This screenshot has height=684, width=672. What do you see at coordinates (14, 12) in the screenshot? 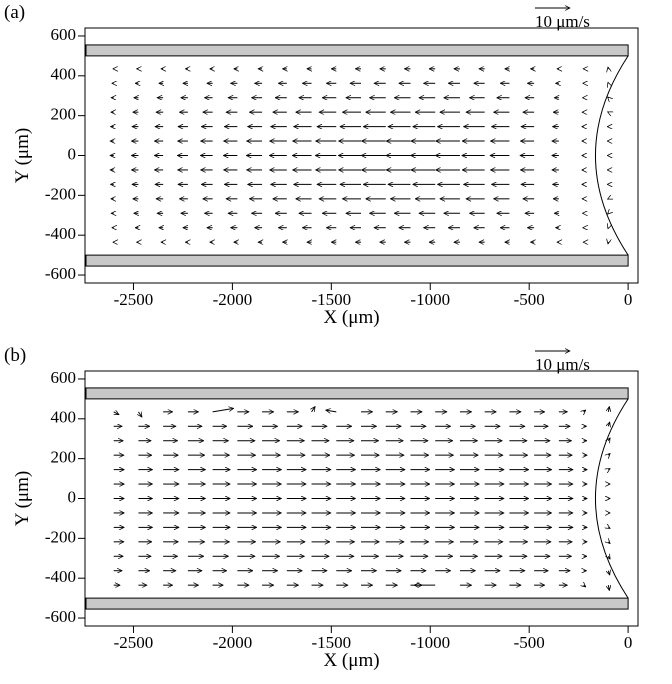
I see `panel-label: (a)` at bounding box center [14, 12].